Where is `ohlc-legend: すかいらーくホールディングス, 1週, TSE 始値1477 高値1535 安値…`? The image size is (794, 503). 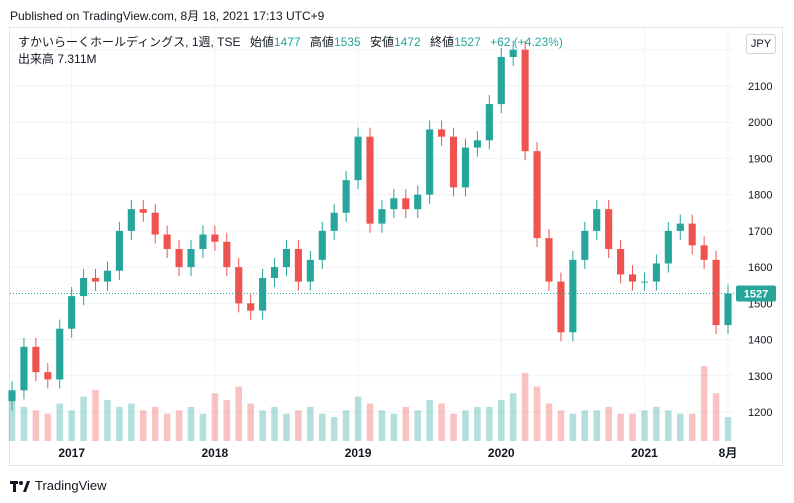
ohlc-legend: すかいらーくホールディングス, 1週, TSE 始値1477 高値1535 安値… is located at coordinates (290, 42).